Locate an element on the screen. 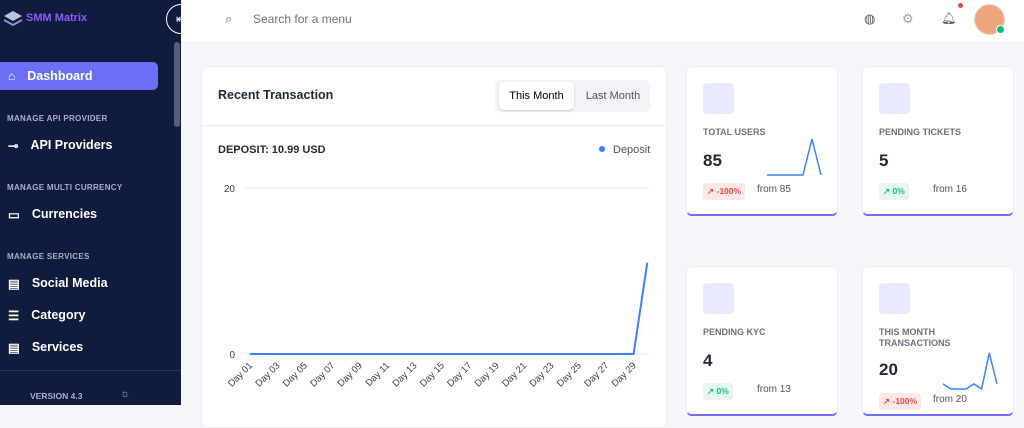  search-icon: ⌕ is located at coordinates (229, 18).